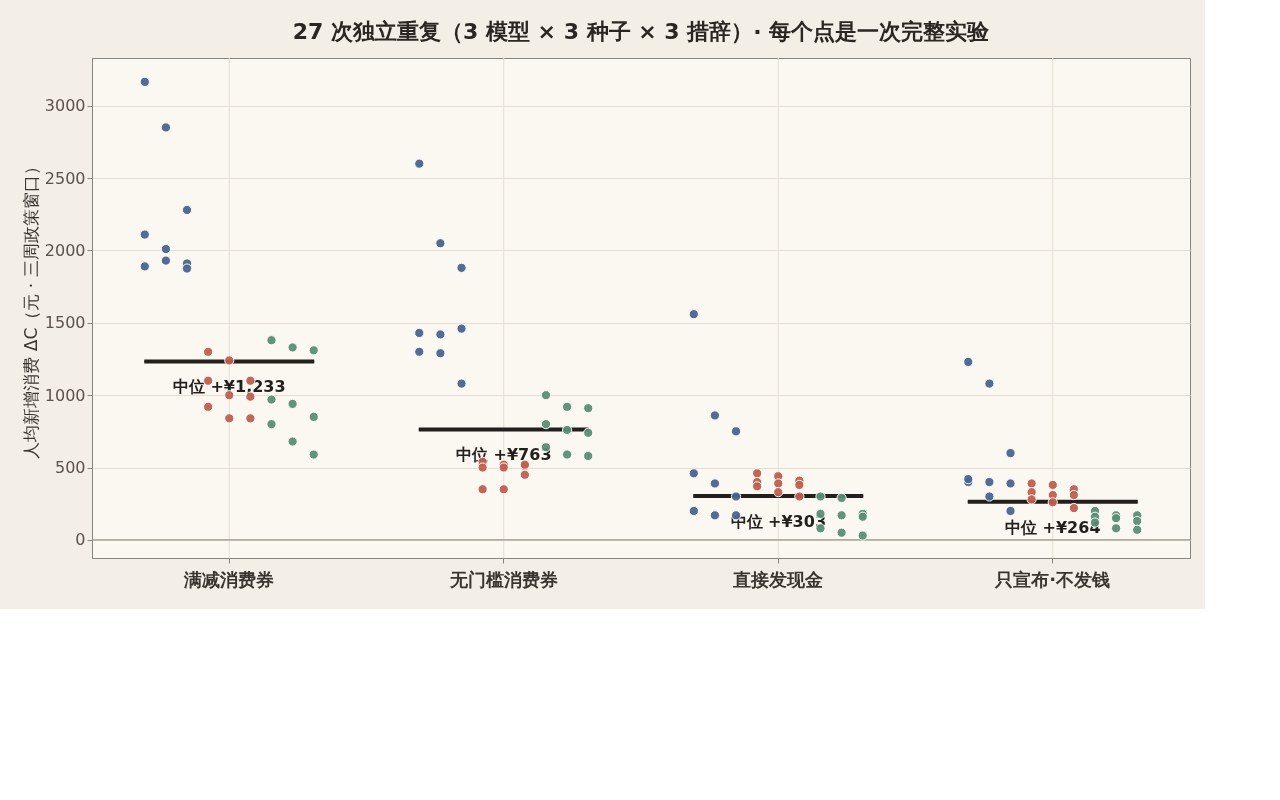  Describe the element at coordinates (80, 540) in the screenshot. I see `y-tick-label: 0` at that location.